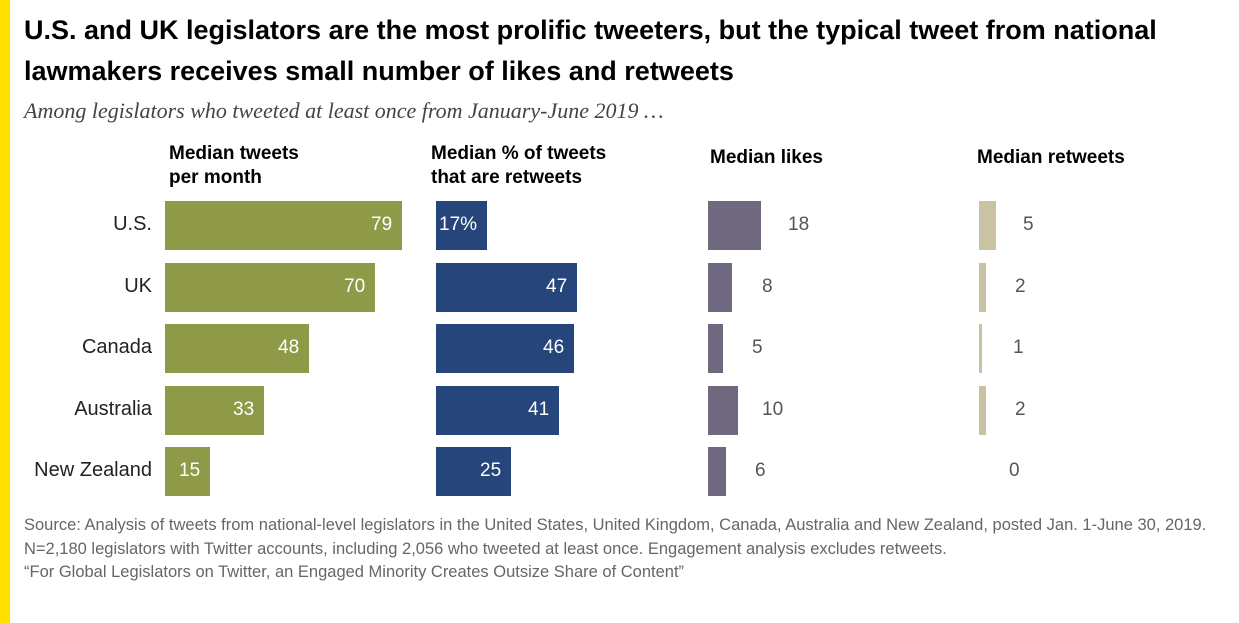 This screenshot has width=1239, height=623. I want to click on value-label-retweets-3: 2, so click(1020, 409).